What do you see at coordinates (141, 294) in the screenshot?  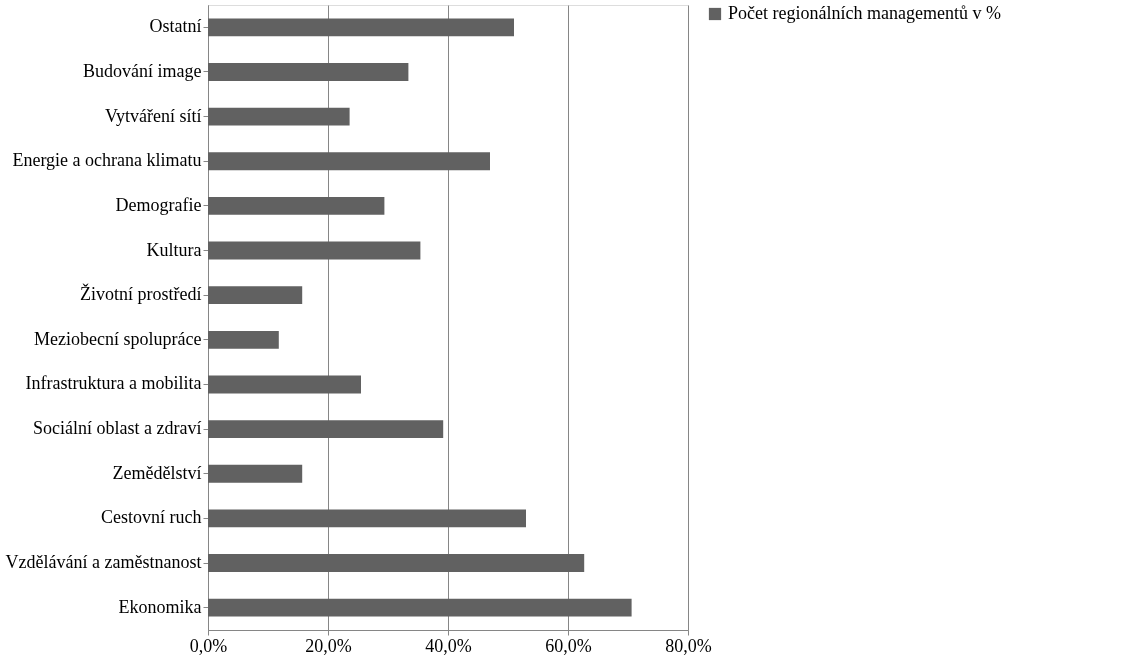 I see `y-tick-label: Životní prostředí` at bounding box center [141, 294].